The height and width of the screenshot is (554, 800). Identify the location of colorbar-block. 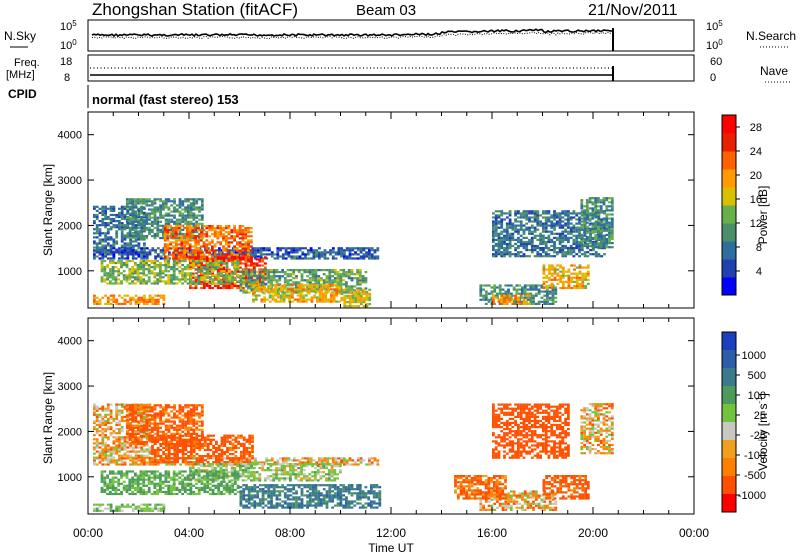
(729, 268).